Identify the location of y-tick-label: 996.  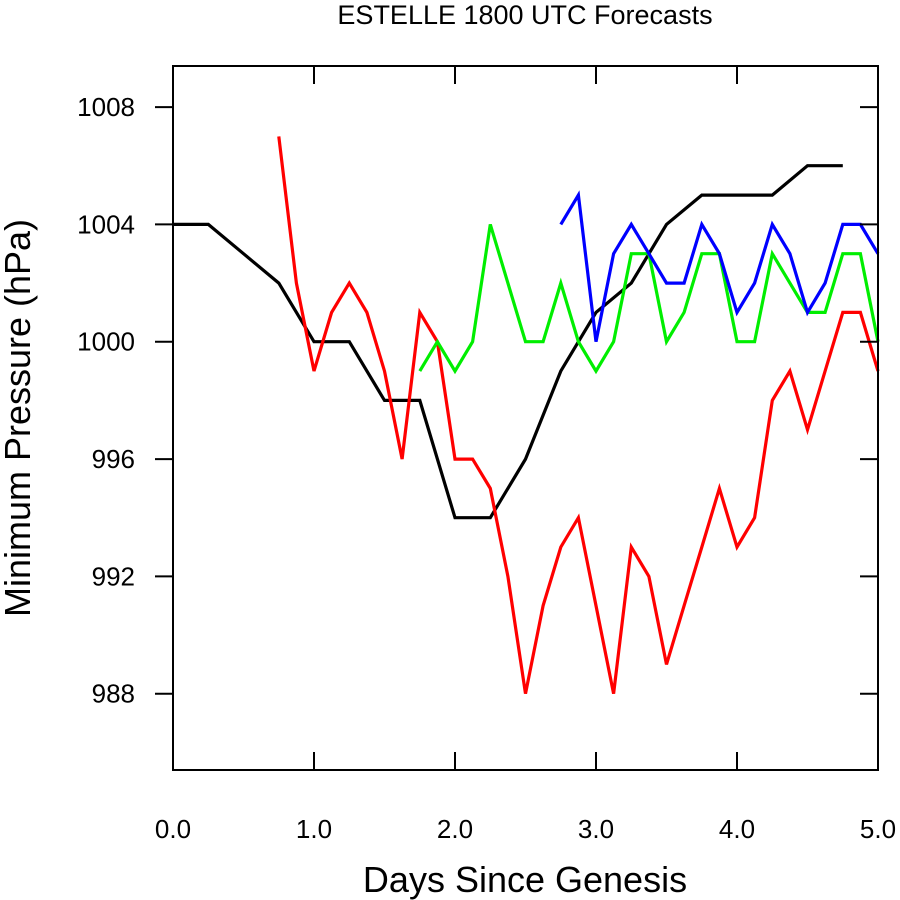
(113, 459).